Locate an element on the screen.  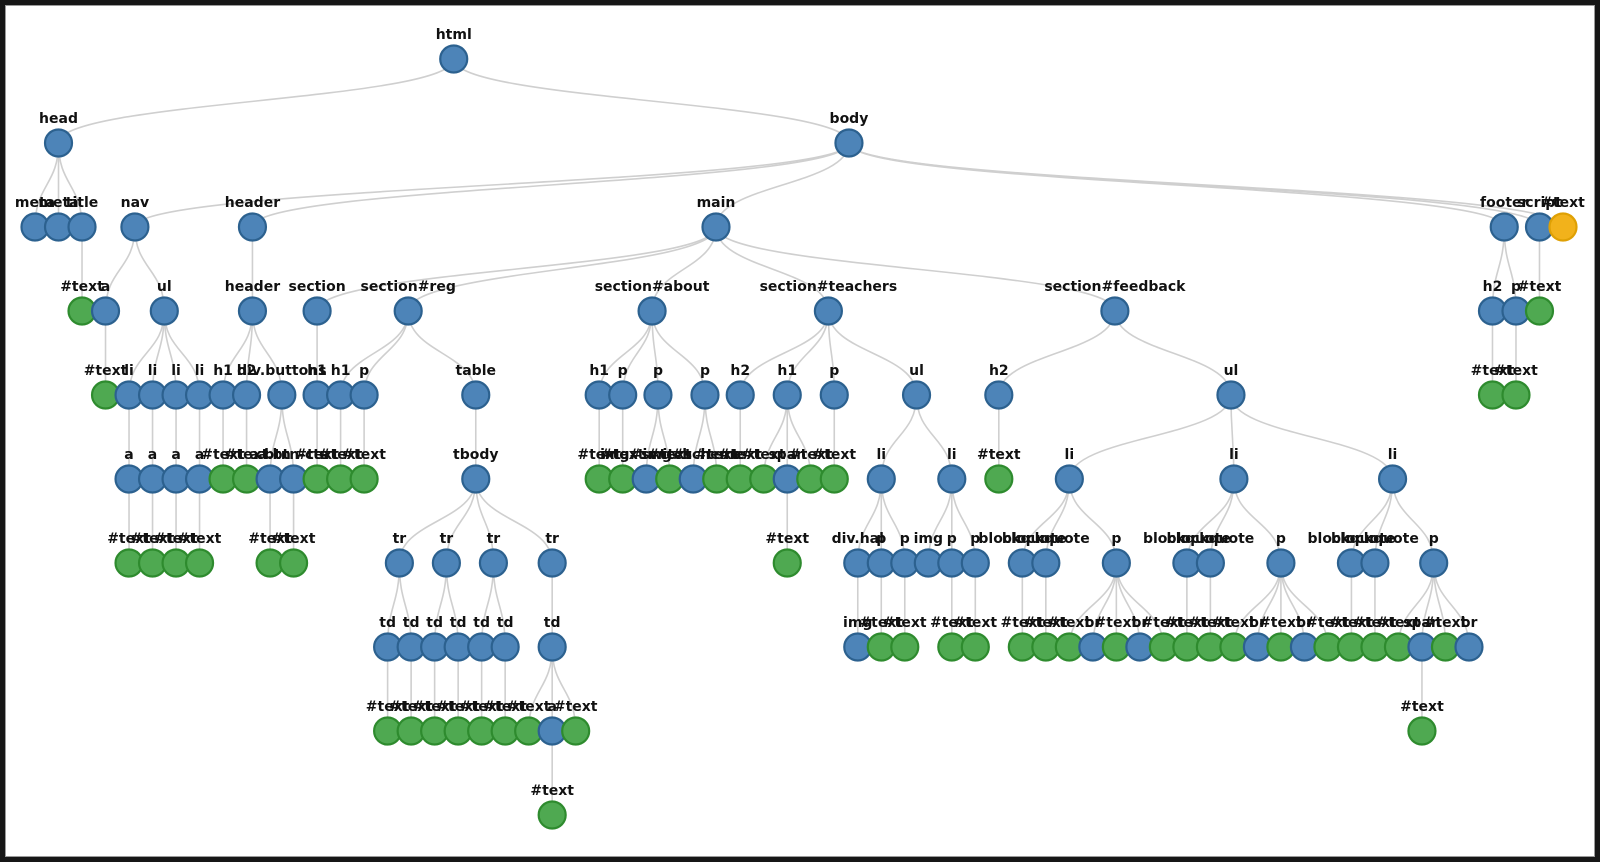
node-label: section#feedback is located at coordinates (1115, 287).